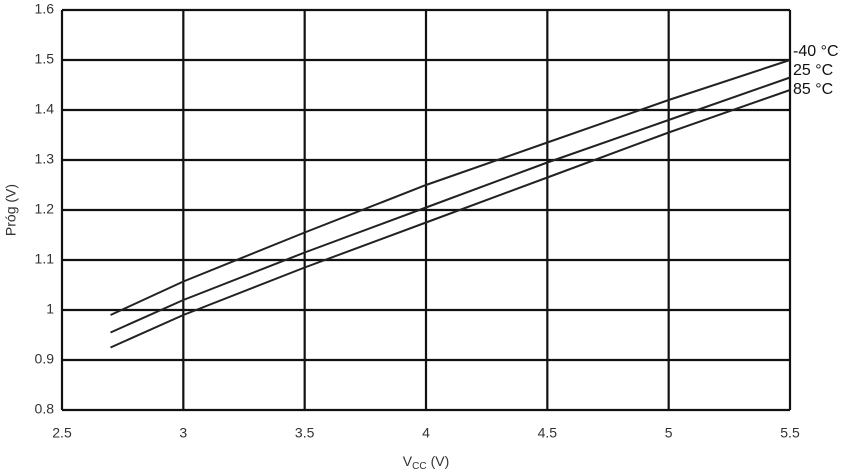 The height and width of the screenshot is (474, 856). I want to click on y-tick-label: 1, so click(50, 309).